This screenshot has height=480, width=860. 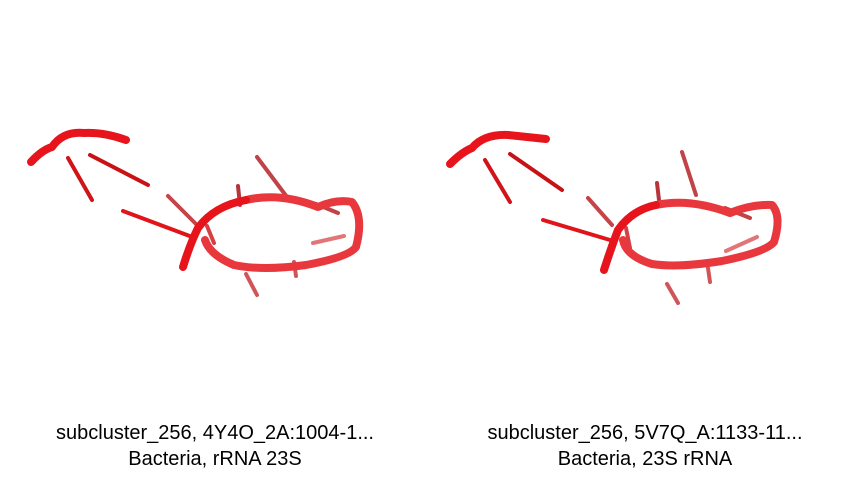 I want to click on structure-subtitle: Bacteria, rRNA 23S, so click(x=215, y=459).